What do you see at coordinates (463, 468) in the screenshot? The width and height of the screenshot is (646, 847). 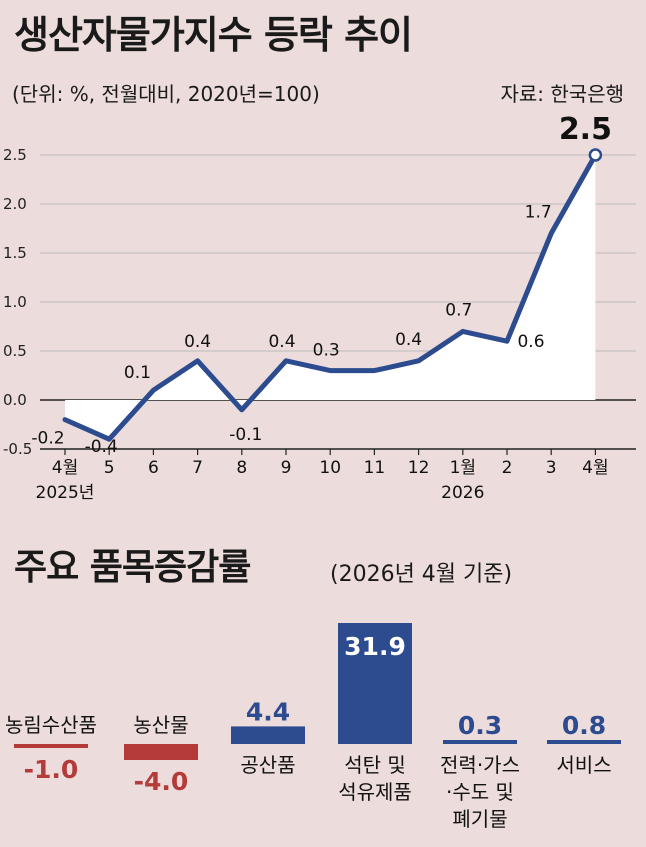 I see `x-tick-label: 1월` at bounding box center [463, 468].